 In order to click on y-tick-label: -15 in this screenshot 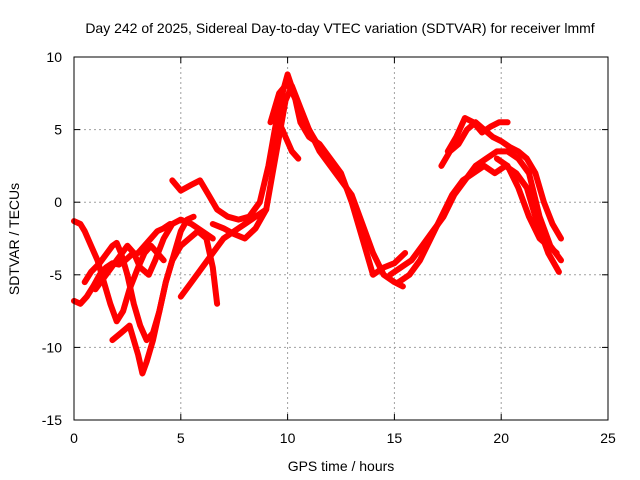, I will do `click(52, 420)`.